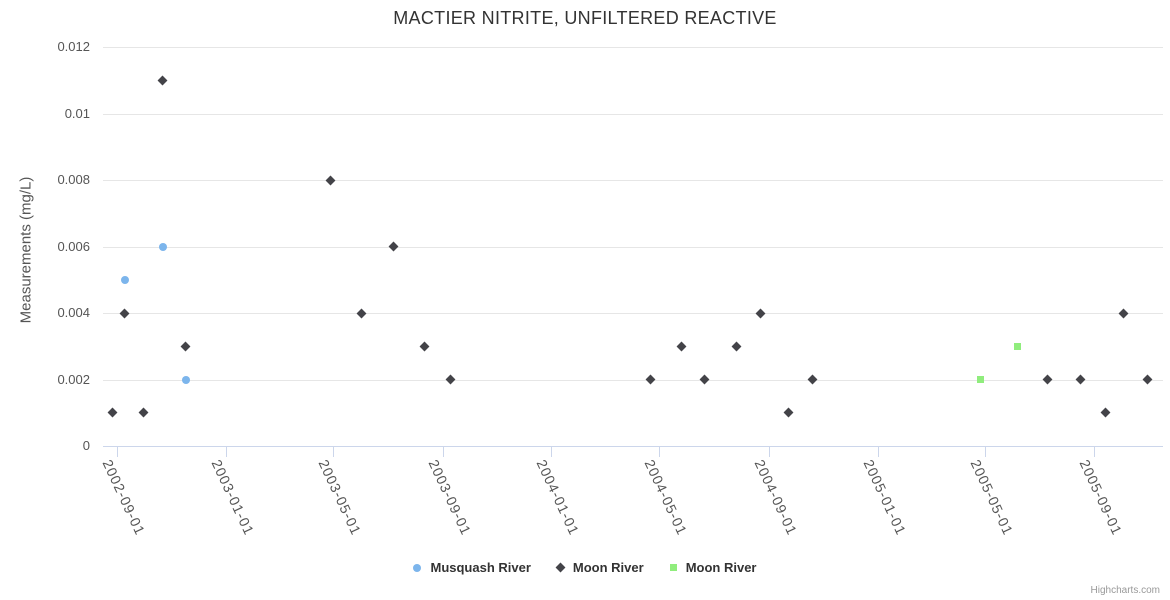 This screenshot has height=600, width=1170. Describe the element at coordinates (558, 497) in the screenshot. I see `x-axis-tick-label: 2004-01-01` at that location.